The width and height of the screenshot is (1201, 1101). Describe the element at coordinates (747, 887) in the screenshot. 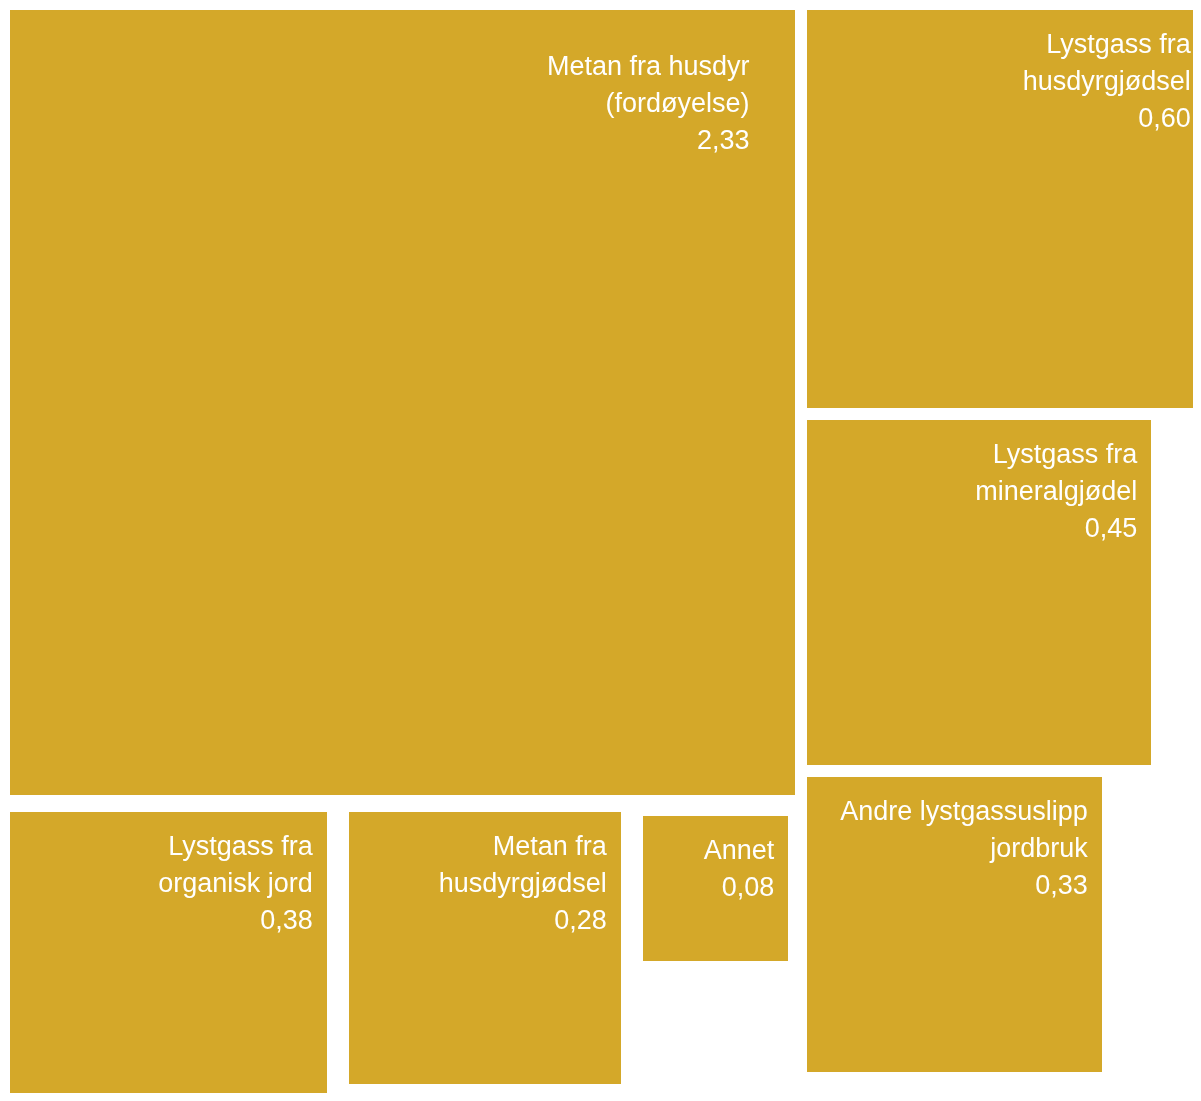

I see `data-label: 0,08` at that location.